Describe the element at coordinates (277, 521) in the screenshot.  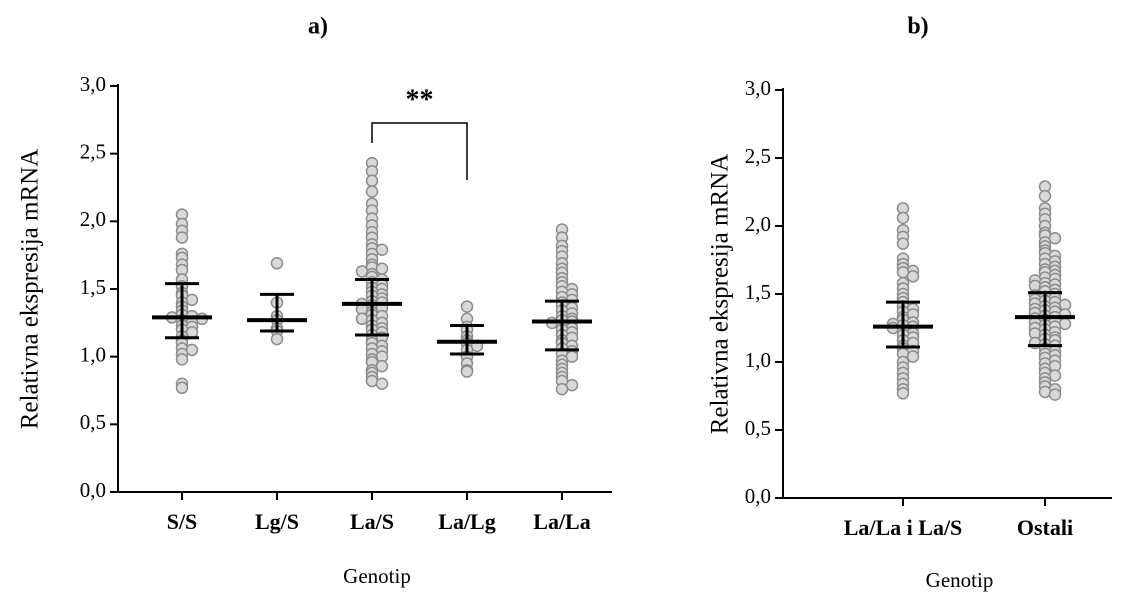
I see `x-tick-label: Lg/S` at that location.